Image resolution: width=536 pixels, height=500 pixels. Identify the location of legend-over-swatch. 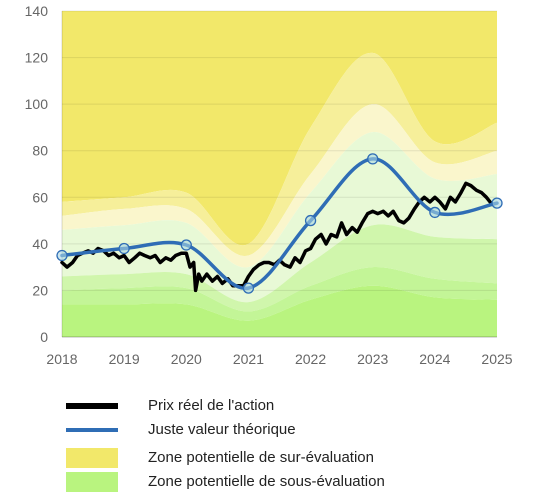
(92, 458).